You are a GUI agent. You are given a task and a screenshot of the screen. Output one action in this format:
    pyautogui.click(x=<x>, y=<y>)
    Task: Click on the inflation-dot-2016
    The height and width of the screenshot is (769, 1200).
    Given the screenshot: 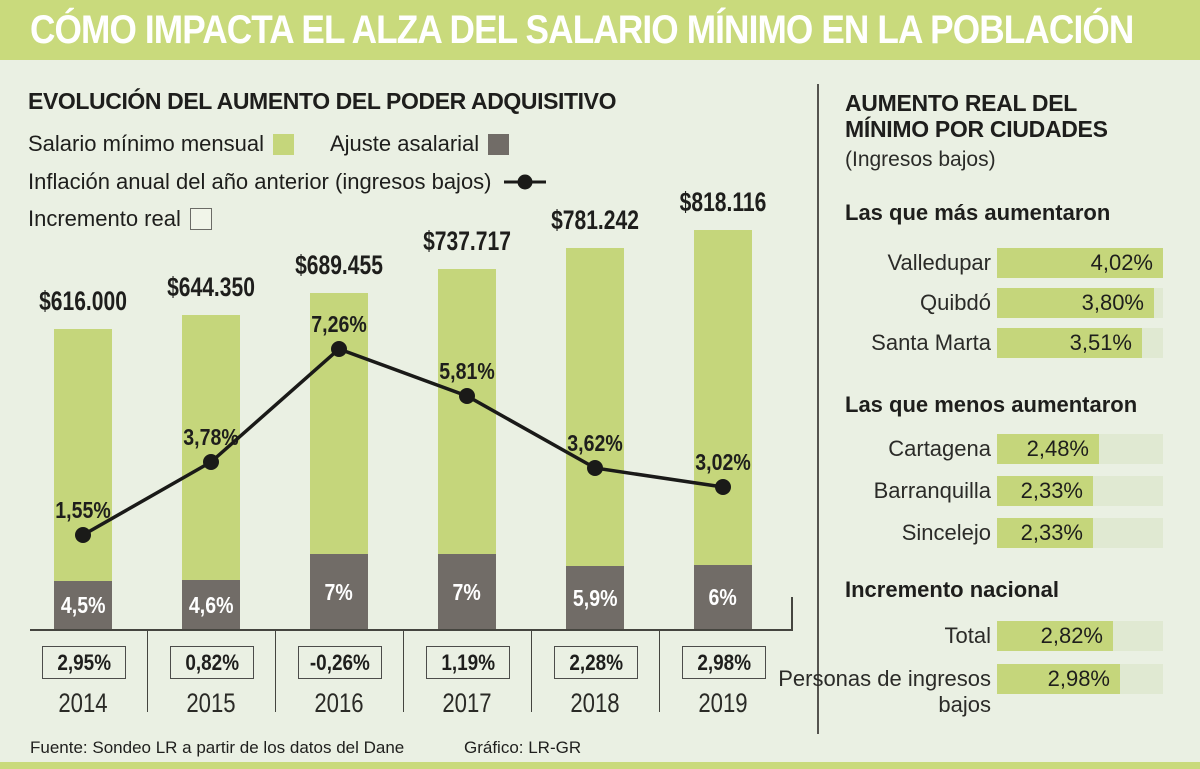 What is the action you would take?
    pyautogui.click(x=339, y=349)
    